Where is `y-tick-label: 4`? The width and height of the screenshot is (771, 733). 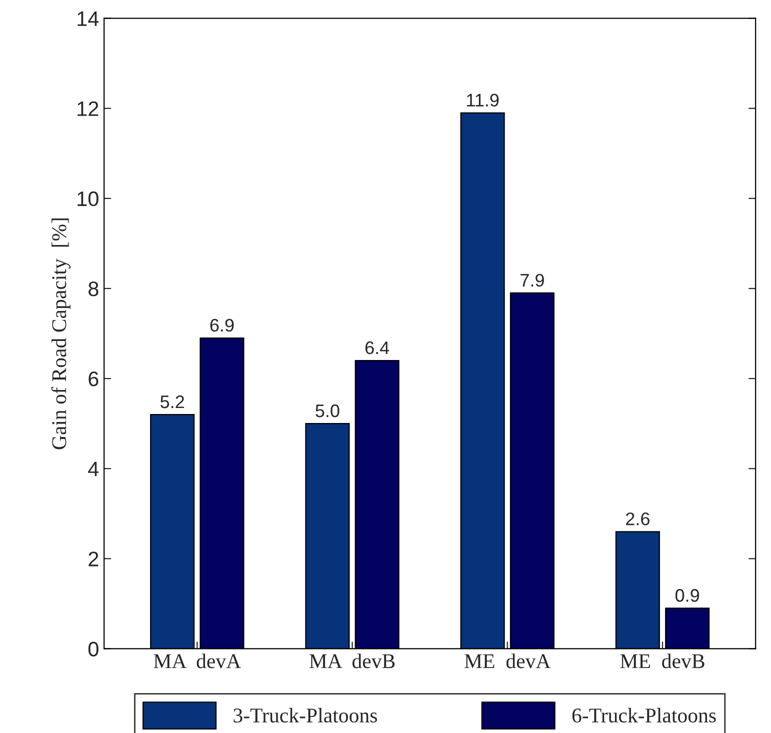 y-tick-label: 4 is located at coordinates (93, 469).